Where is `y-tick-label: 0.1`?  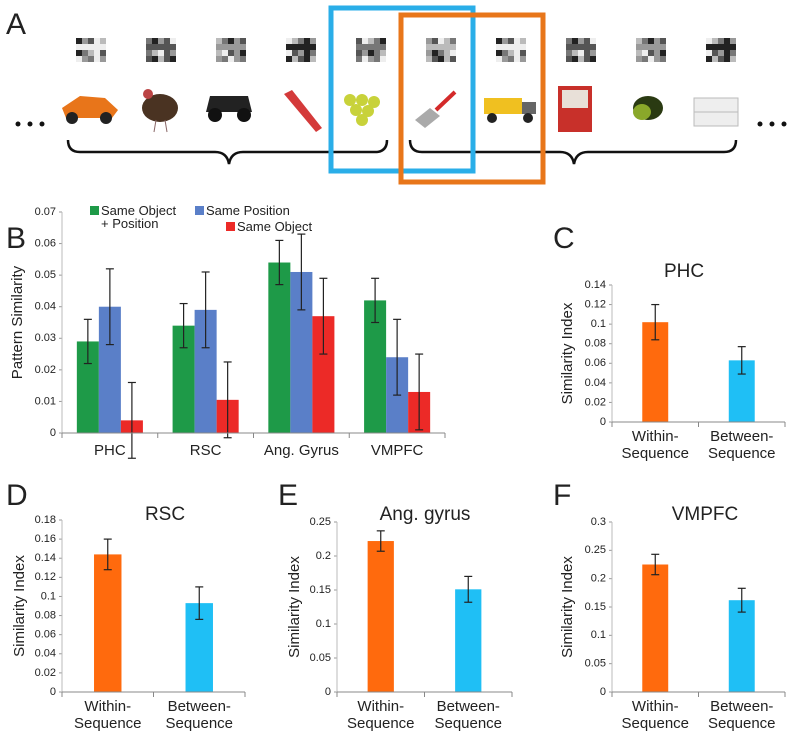
y-tick-label: 0.1 is located at coordinates (323, 624).